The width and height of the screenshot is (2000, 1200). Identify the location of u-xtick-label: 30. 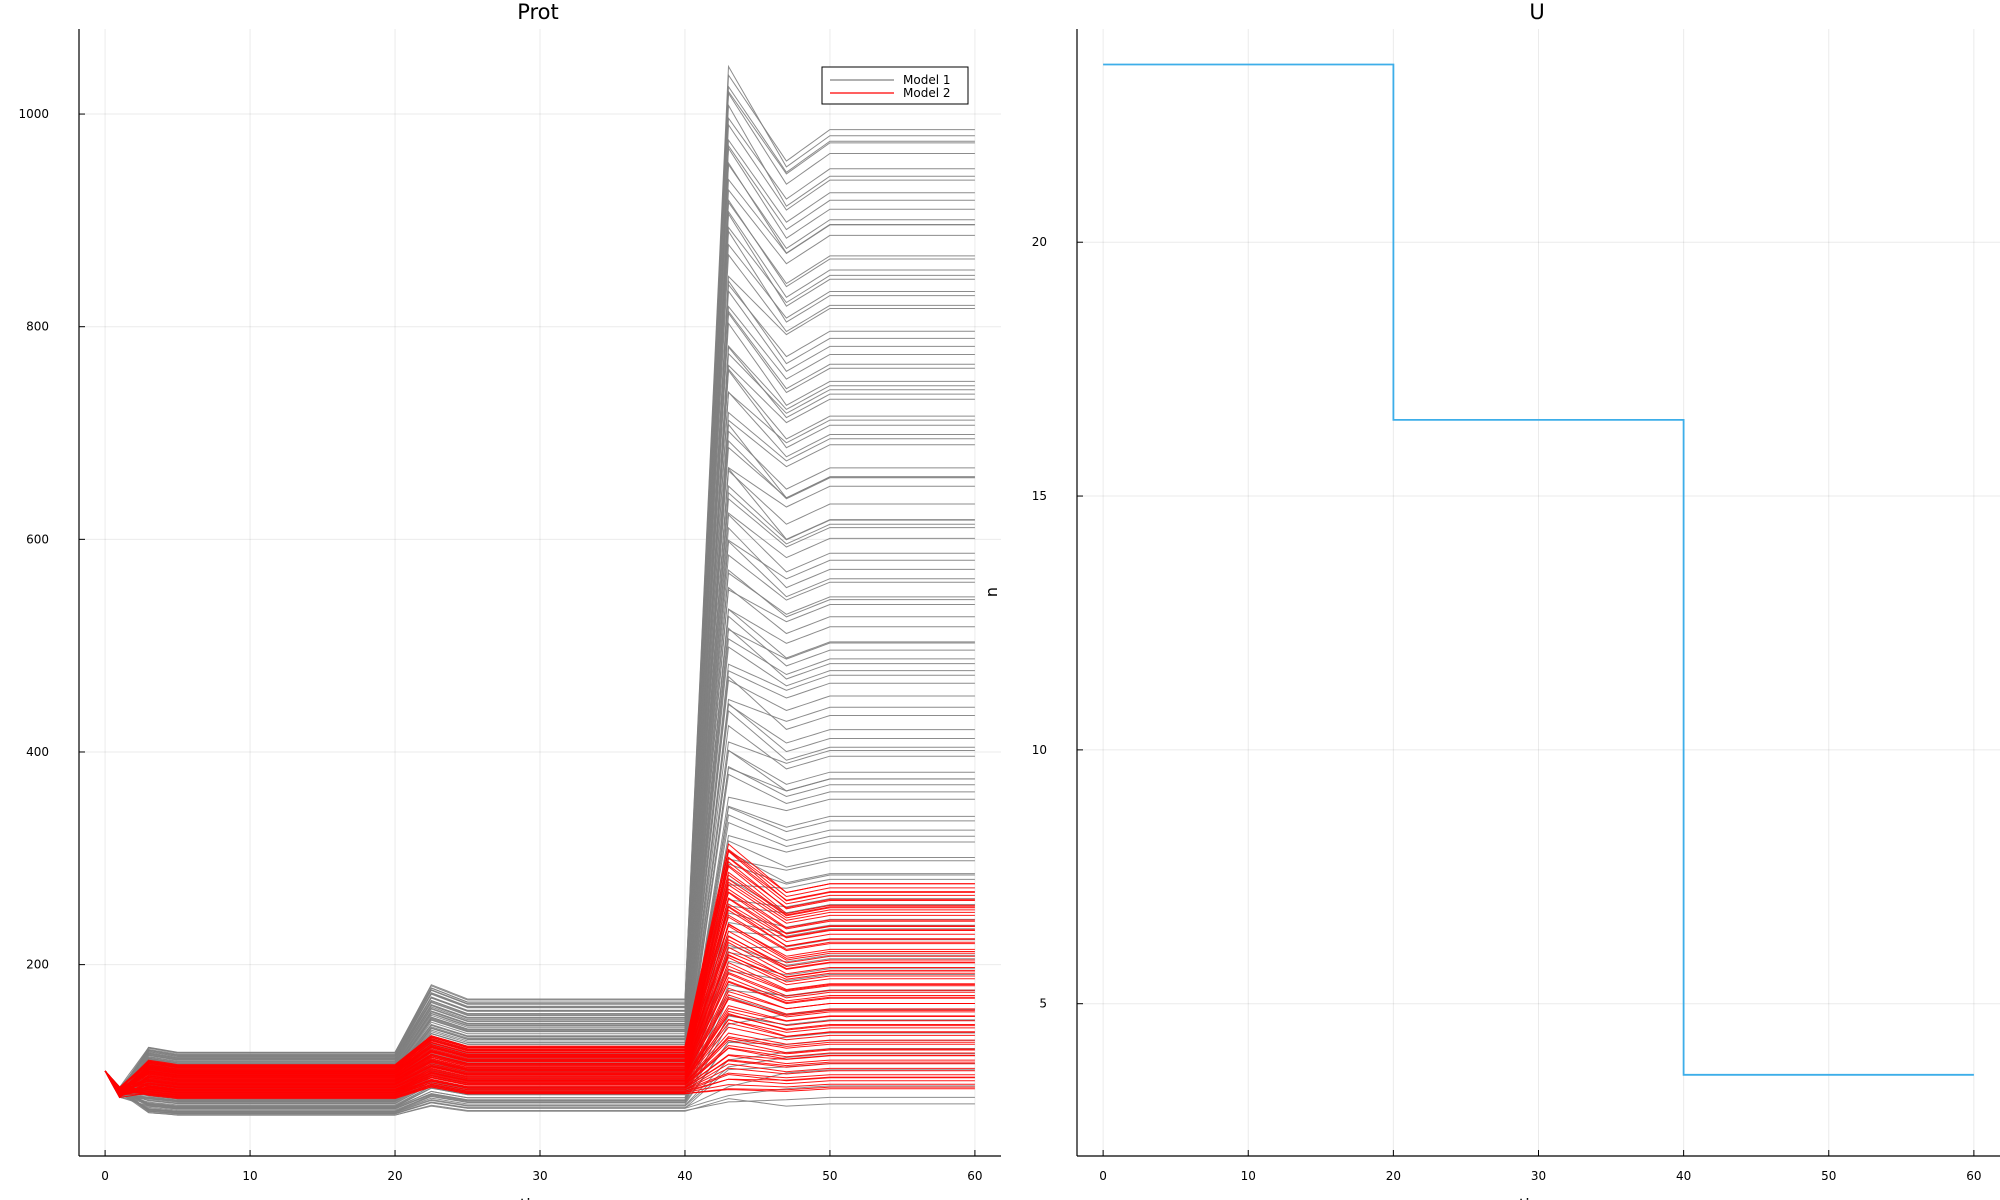
(1538, 1176).